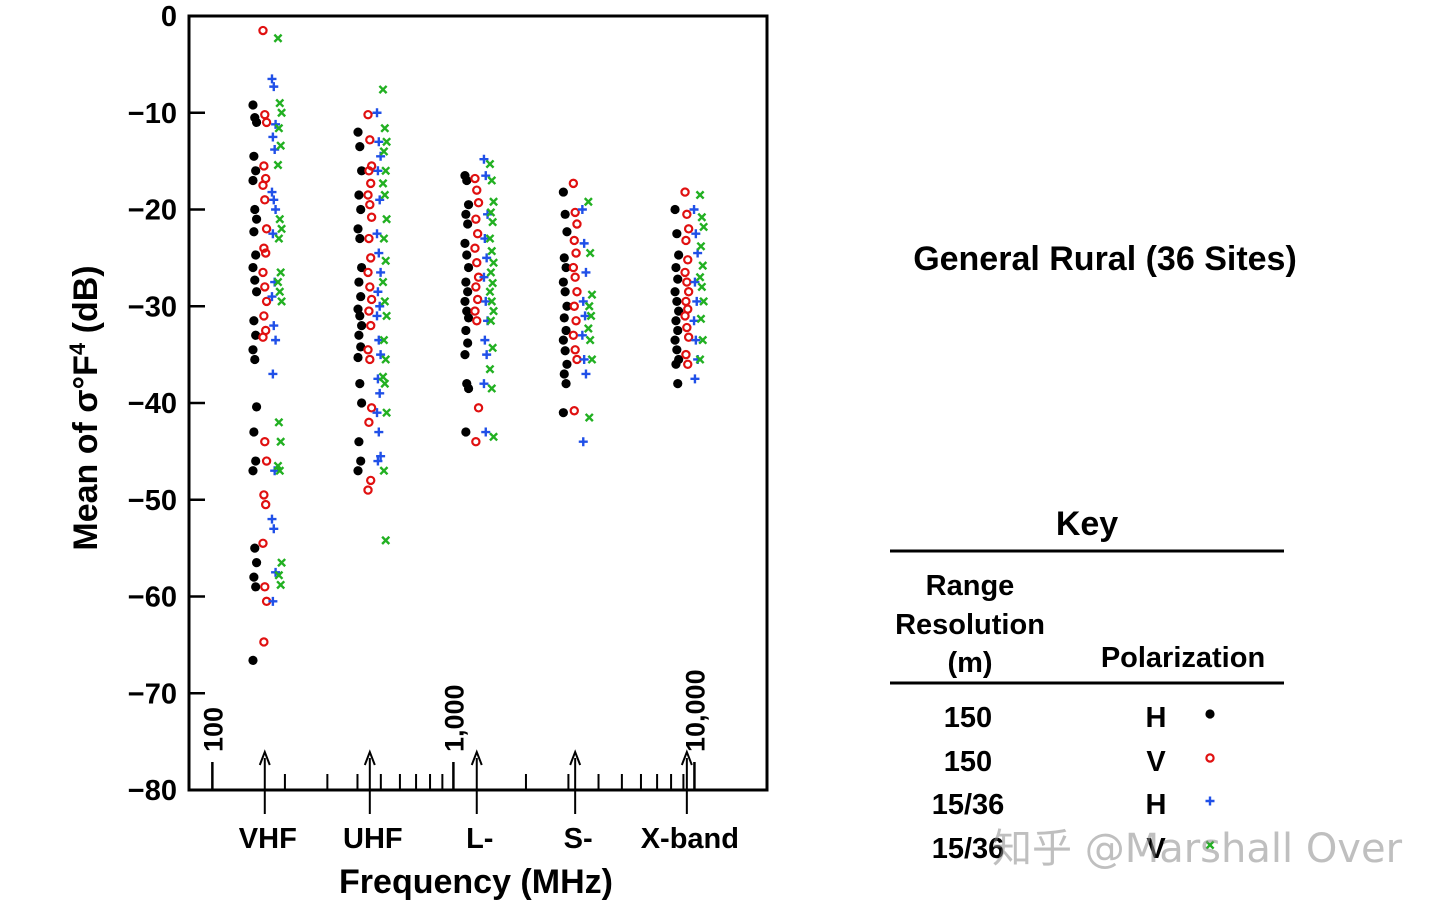  Describe the element at coordinates (152, 211) in the screenshot. I see `y-tick-label: −20` at that location.